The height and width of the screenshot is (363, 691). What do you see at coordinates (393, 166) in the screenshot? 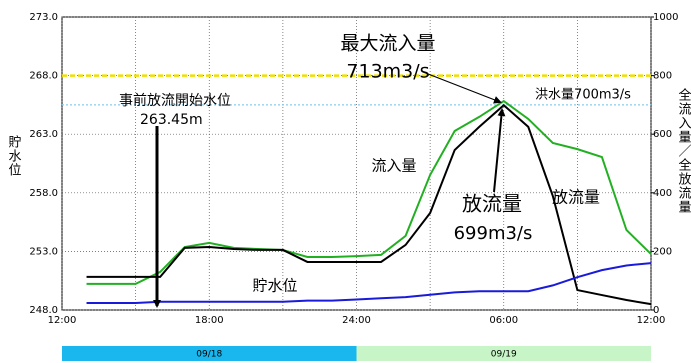
I see `annotation: 流入量` at bounding box center [393, 166].